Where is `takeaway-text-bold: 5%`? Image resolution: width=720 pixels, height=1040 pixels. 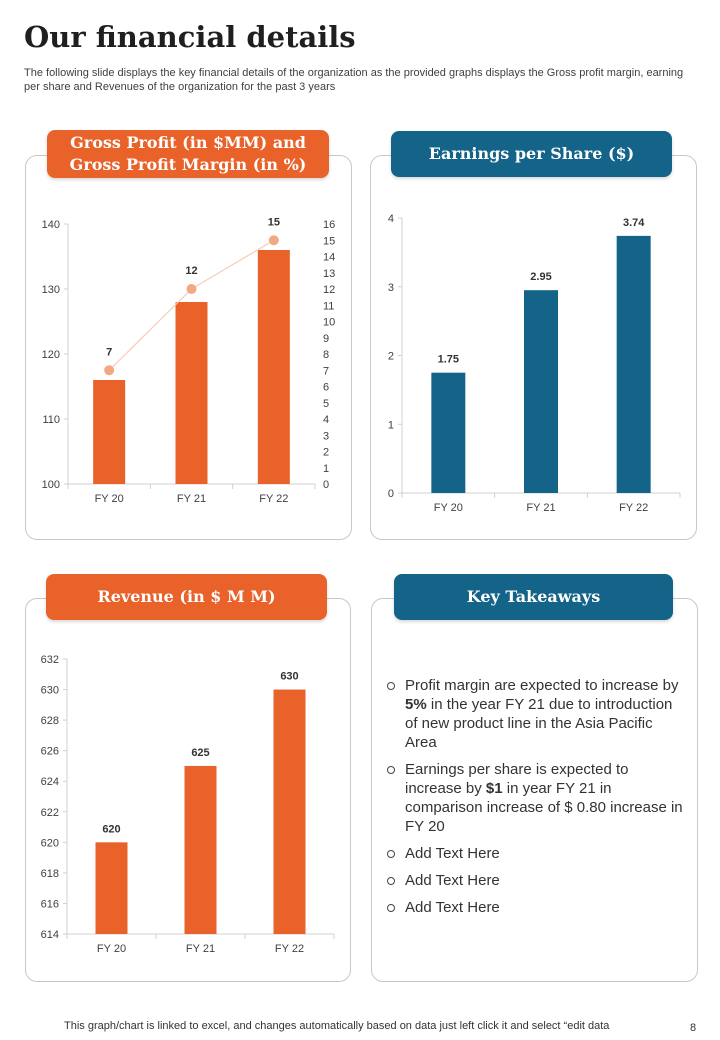 takeaway-text-bold: 5% is located at coordinates (416, 704).